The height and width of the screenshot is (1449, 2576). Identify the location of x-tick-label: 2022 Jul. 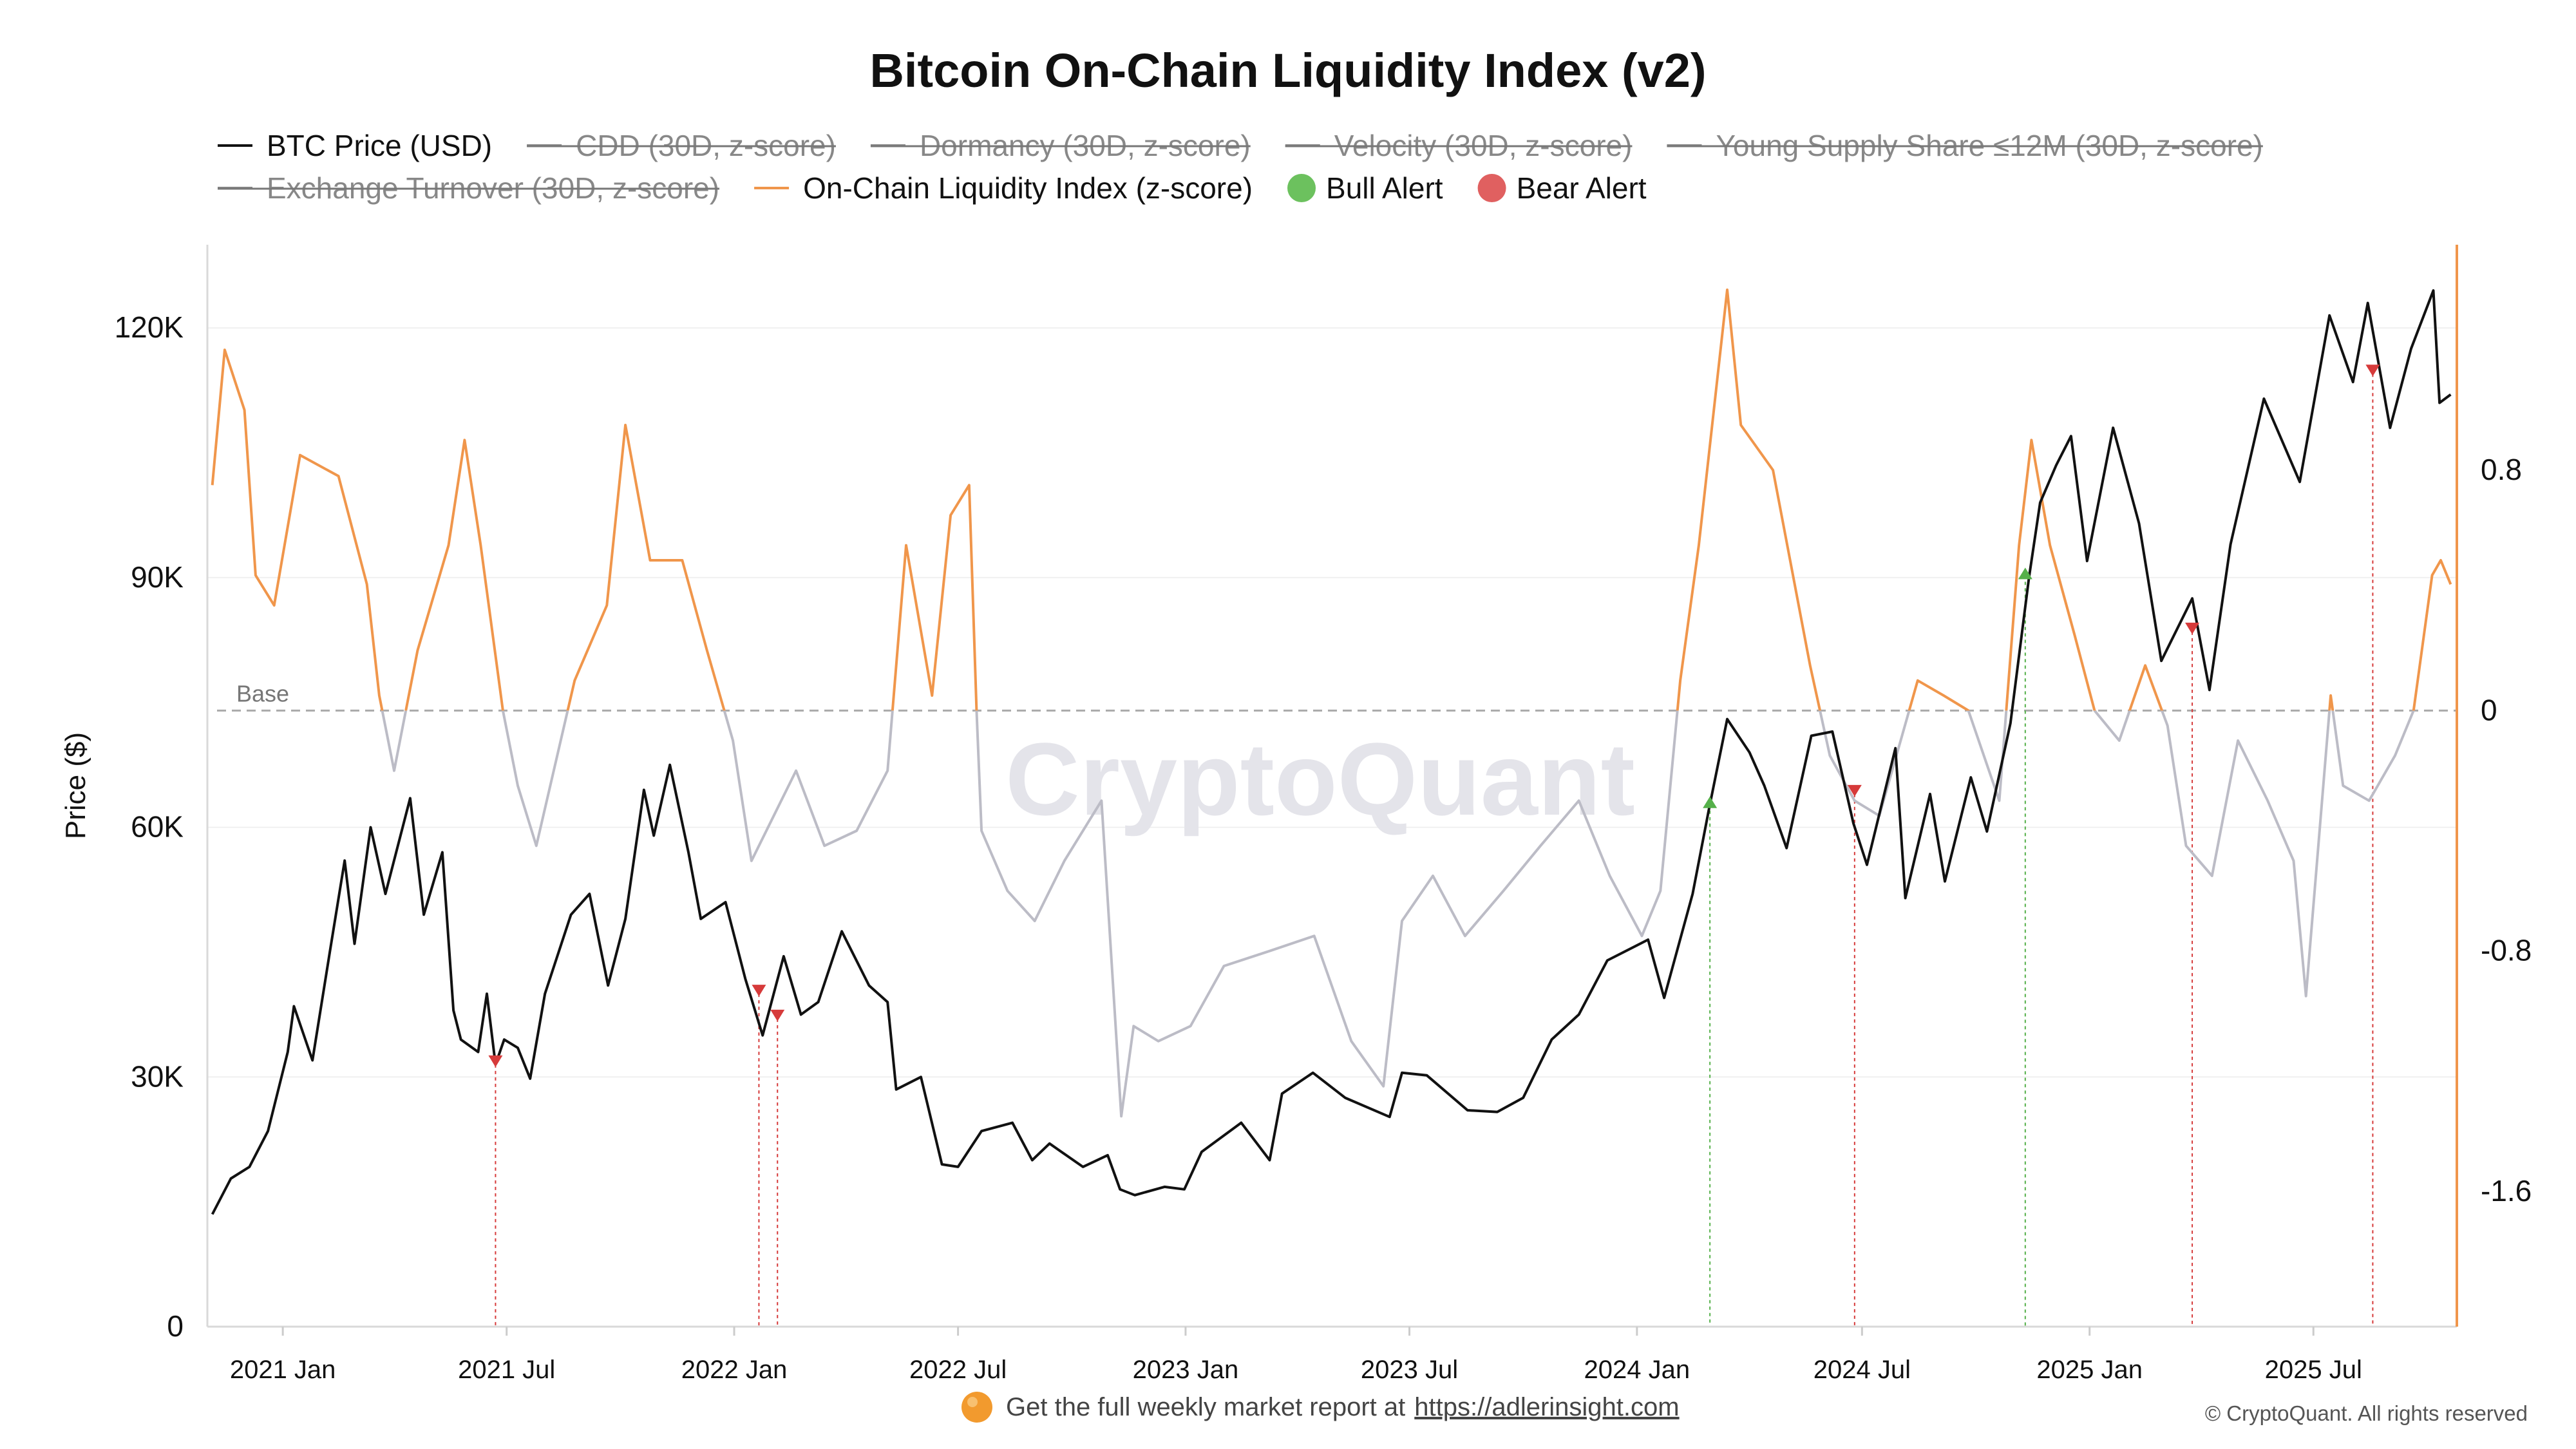
(958, 1370).